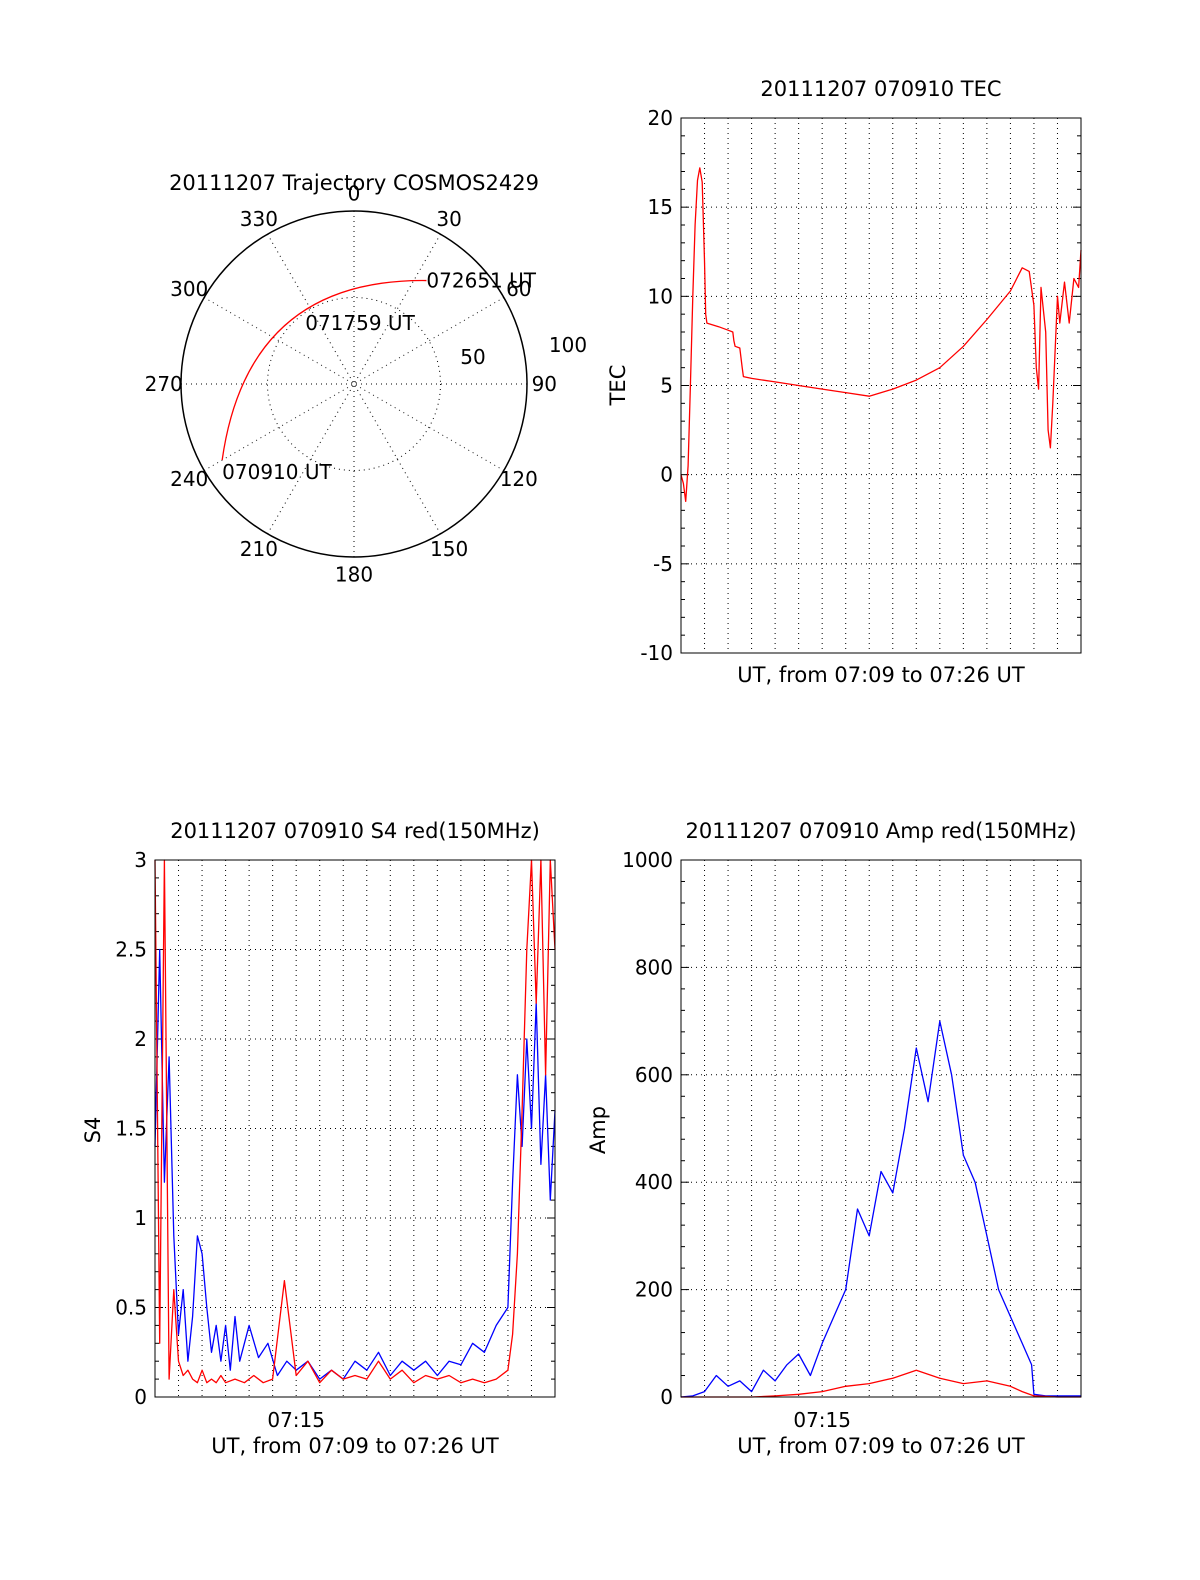  Describe the element at coordinates (519, 479) in the screenshot. I see `azimuth-label: 120` at that location.